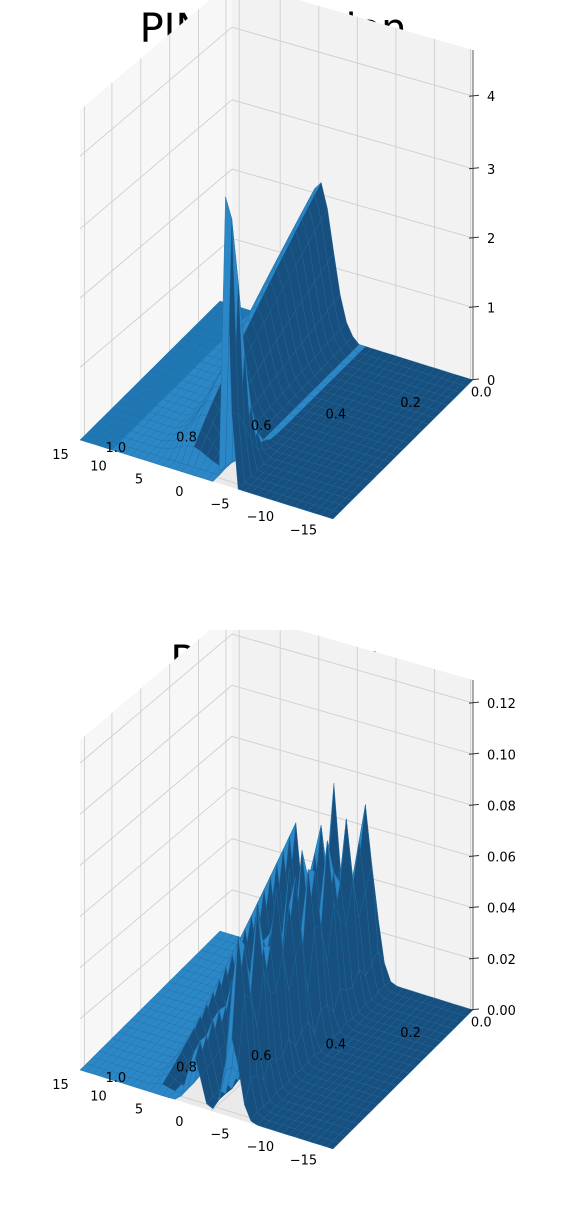 The height and width of the screenshot is (1217, 562). I want to click on z-tick-label: 0, so click(491, 381).